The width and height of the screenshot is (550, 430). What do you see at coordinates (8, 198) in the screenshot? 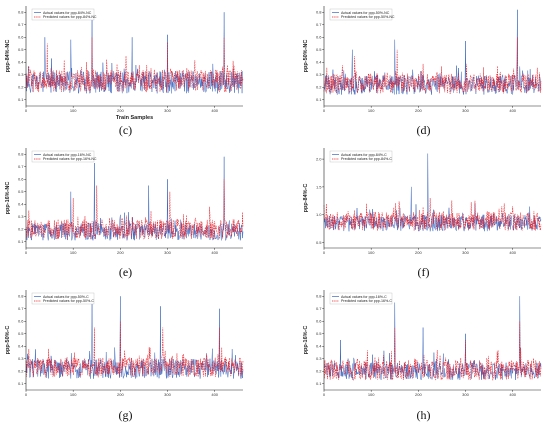
I see `y-axis-label: ppp-16%-NC` at bounding box center [8, 198].